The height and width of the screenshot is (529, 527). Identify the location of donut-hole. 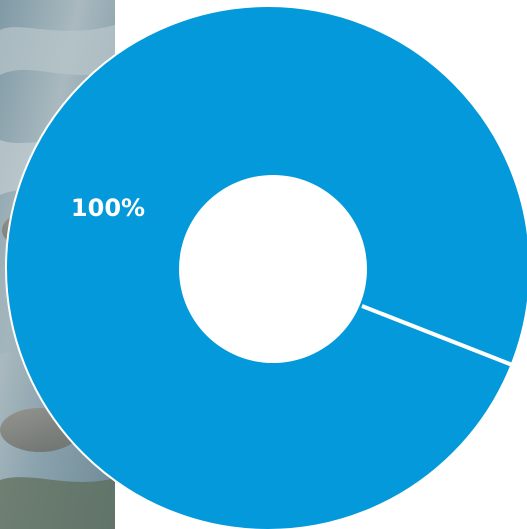
(273, 269).